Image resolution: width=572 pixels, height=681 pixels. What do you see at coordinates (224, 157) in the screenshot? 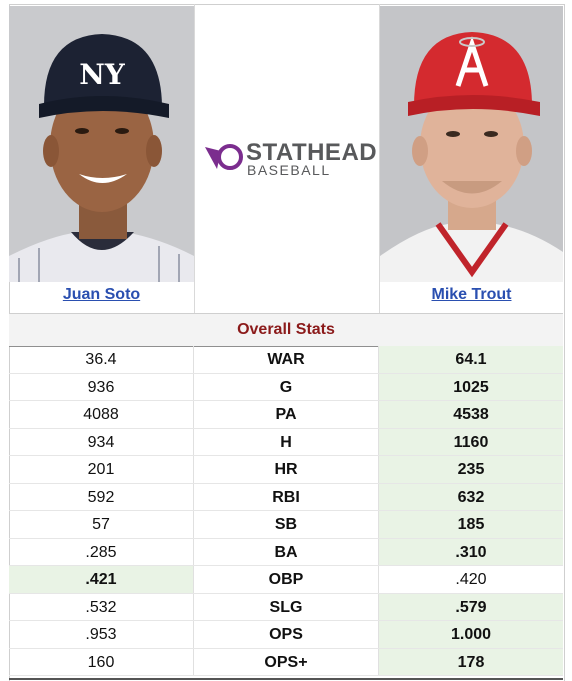
I see `stathead-logo-icon` at bounding box center [224, 157].